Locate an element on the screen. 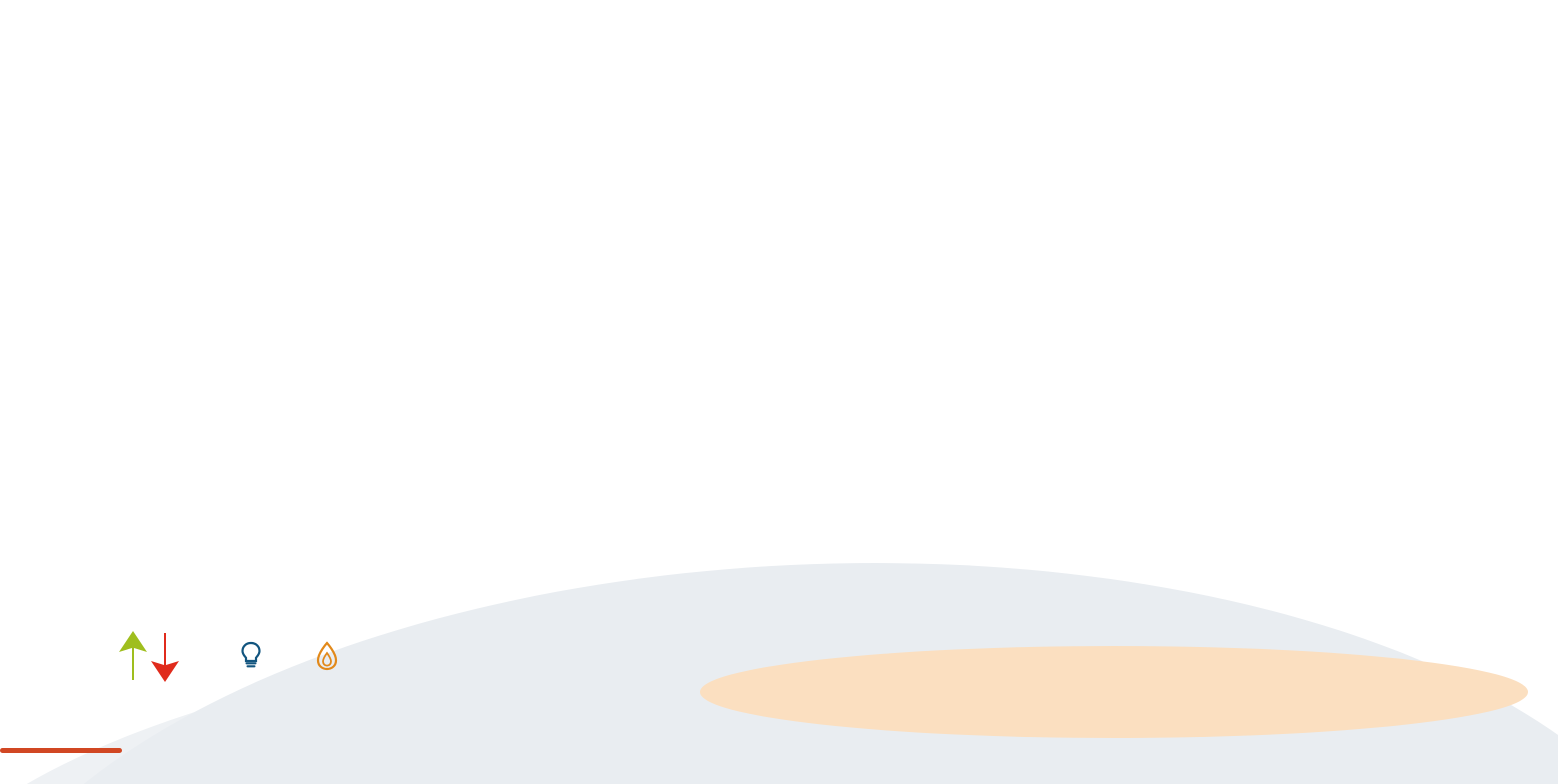  callout-banner is located at coordinates (1114, 692).